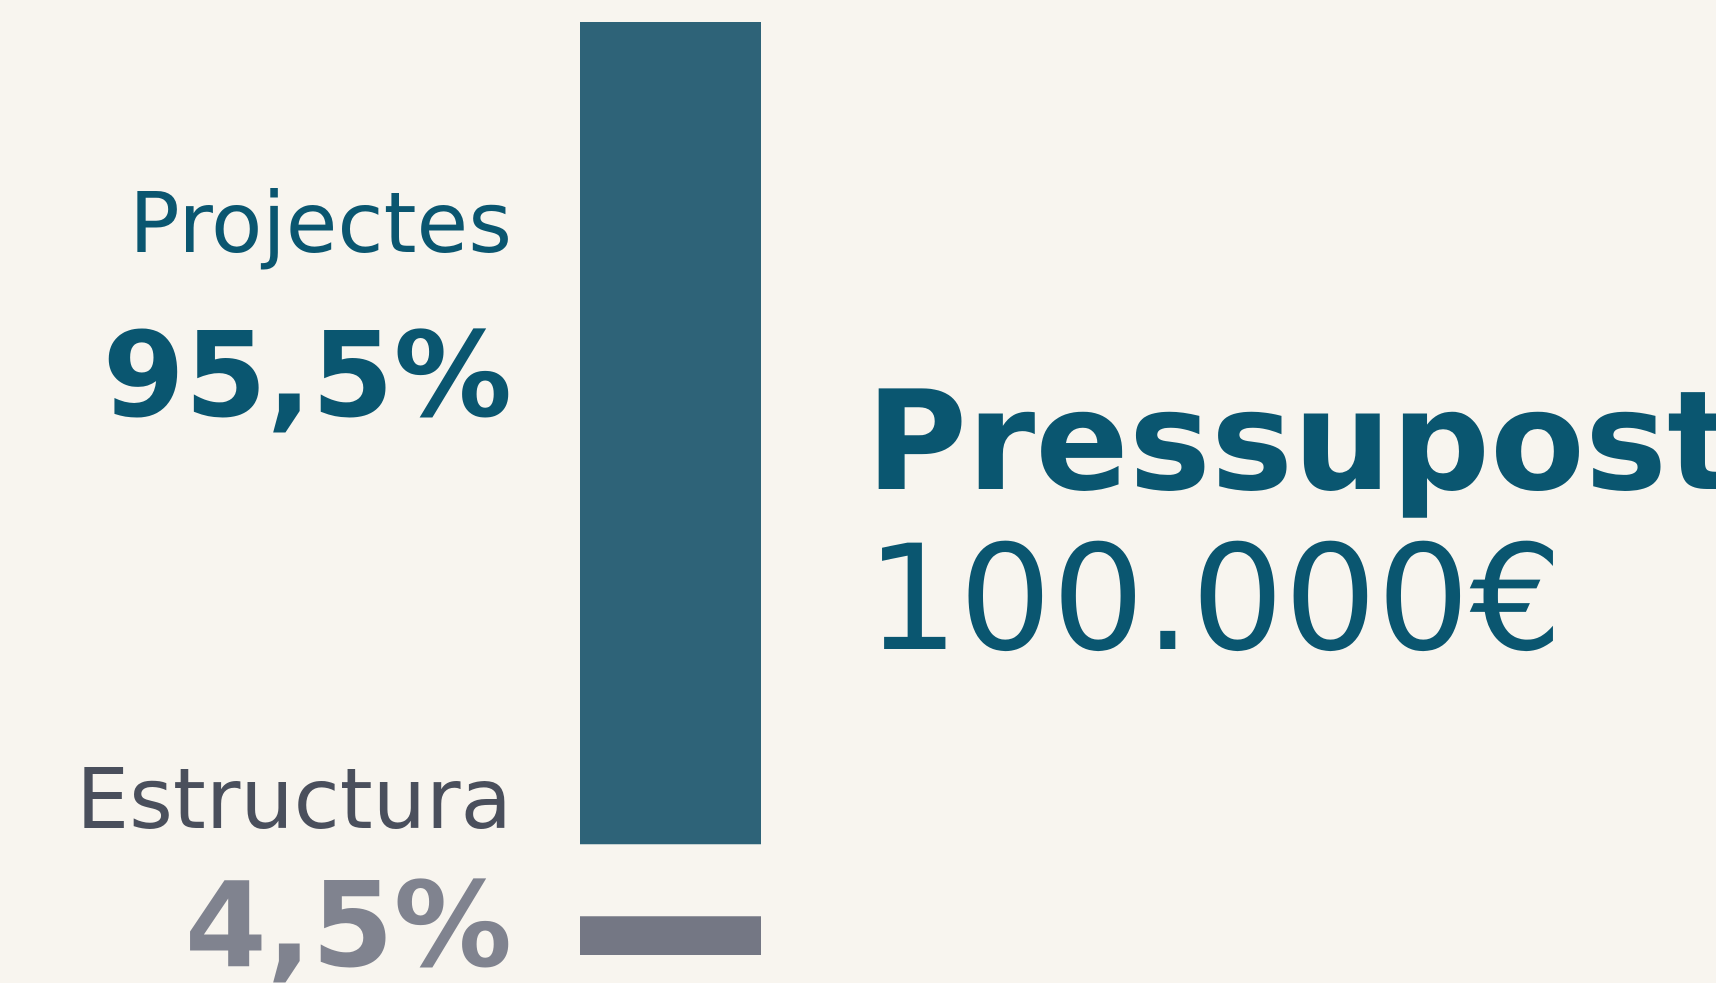 The width and height of the screenshot is (1716, 983). What do you see at coordinates (320, 223) in the screenshot?
I see `legend-label: Projectes` at bounding box center [320, 223].